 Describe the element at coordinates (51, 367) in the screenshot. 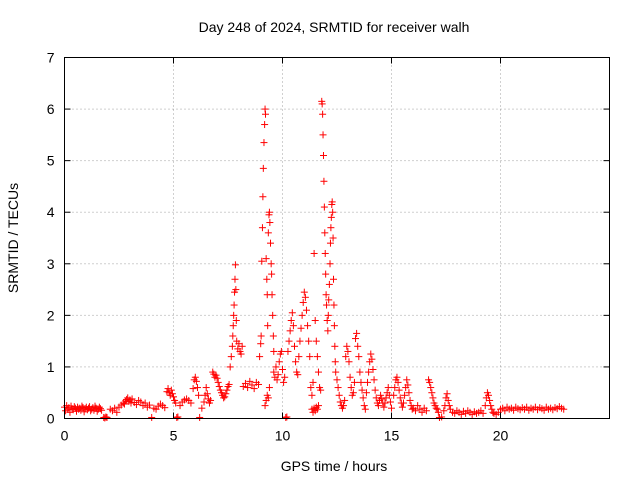

I see `y-tick-label: 1` at that location.